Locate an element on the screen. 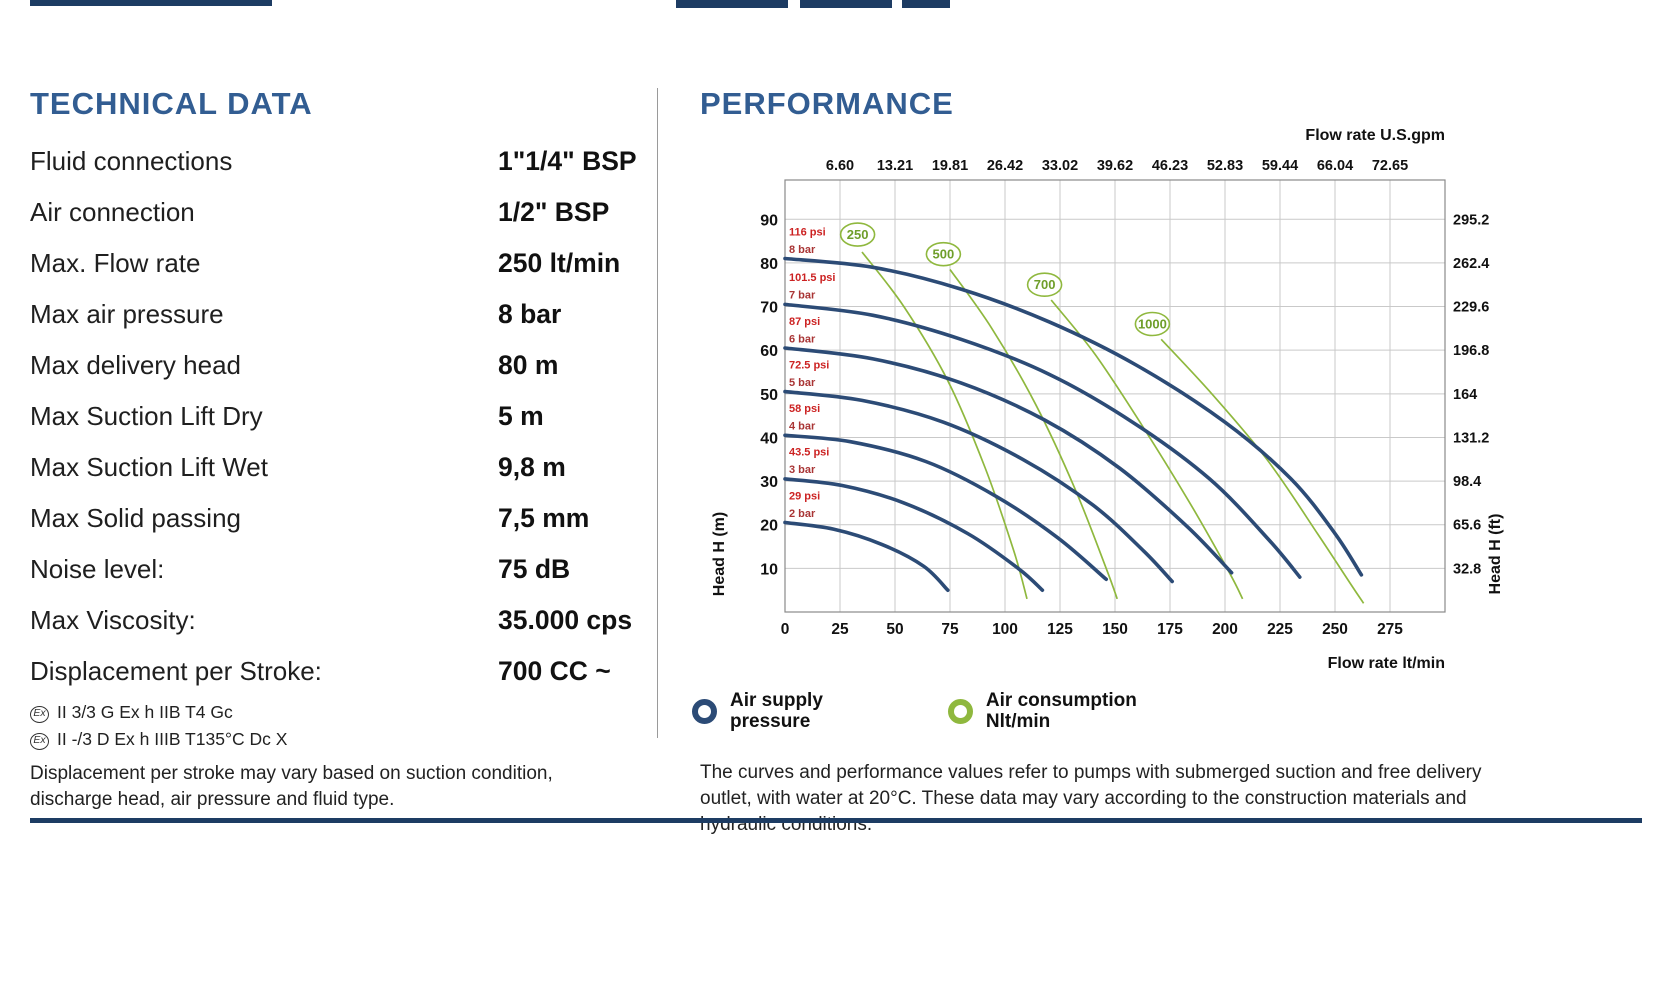 This screenshot has width=1672, height=1000. atex-ex-icon: Ex is located at coordinates (39, 741).